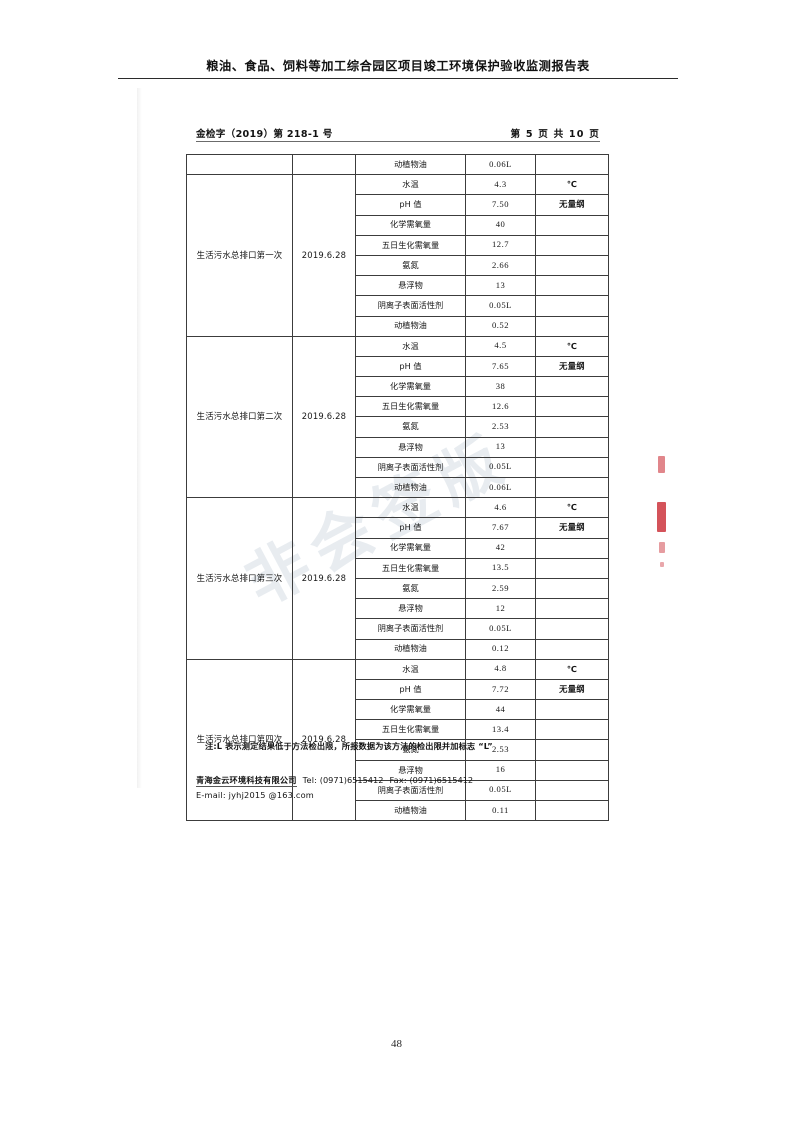  I want to click on cell-monitoring-point: 生活污水总排口第二次, so click(239, 417).